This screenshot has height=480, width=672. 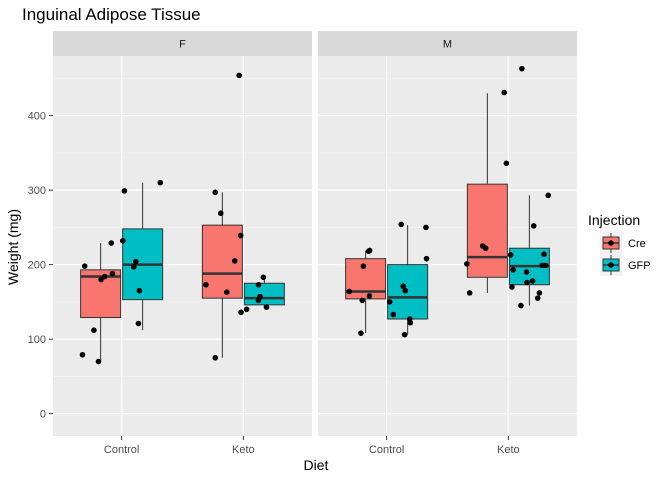 I want to click on chart-title: Inguinal Adipose Tissue, so click(x=111, y=14).